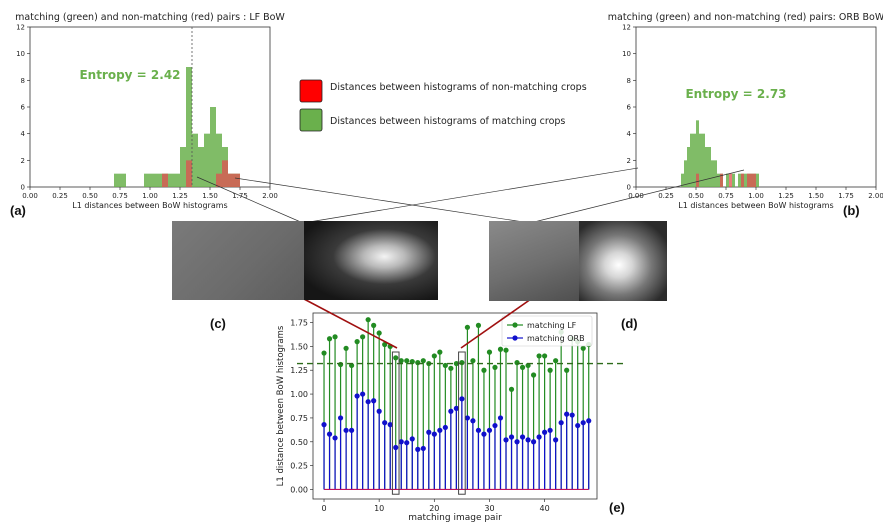 The height and width of the screenshot is (522, 883). What do you see at coordinates (323, 508) in the screenshot?
I see `x-tick-label: 0` at bounding box center [323, 508].